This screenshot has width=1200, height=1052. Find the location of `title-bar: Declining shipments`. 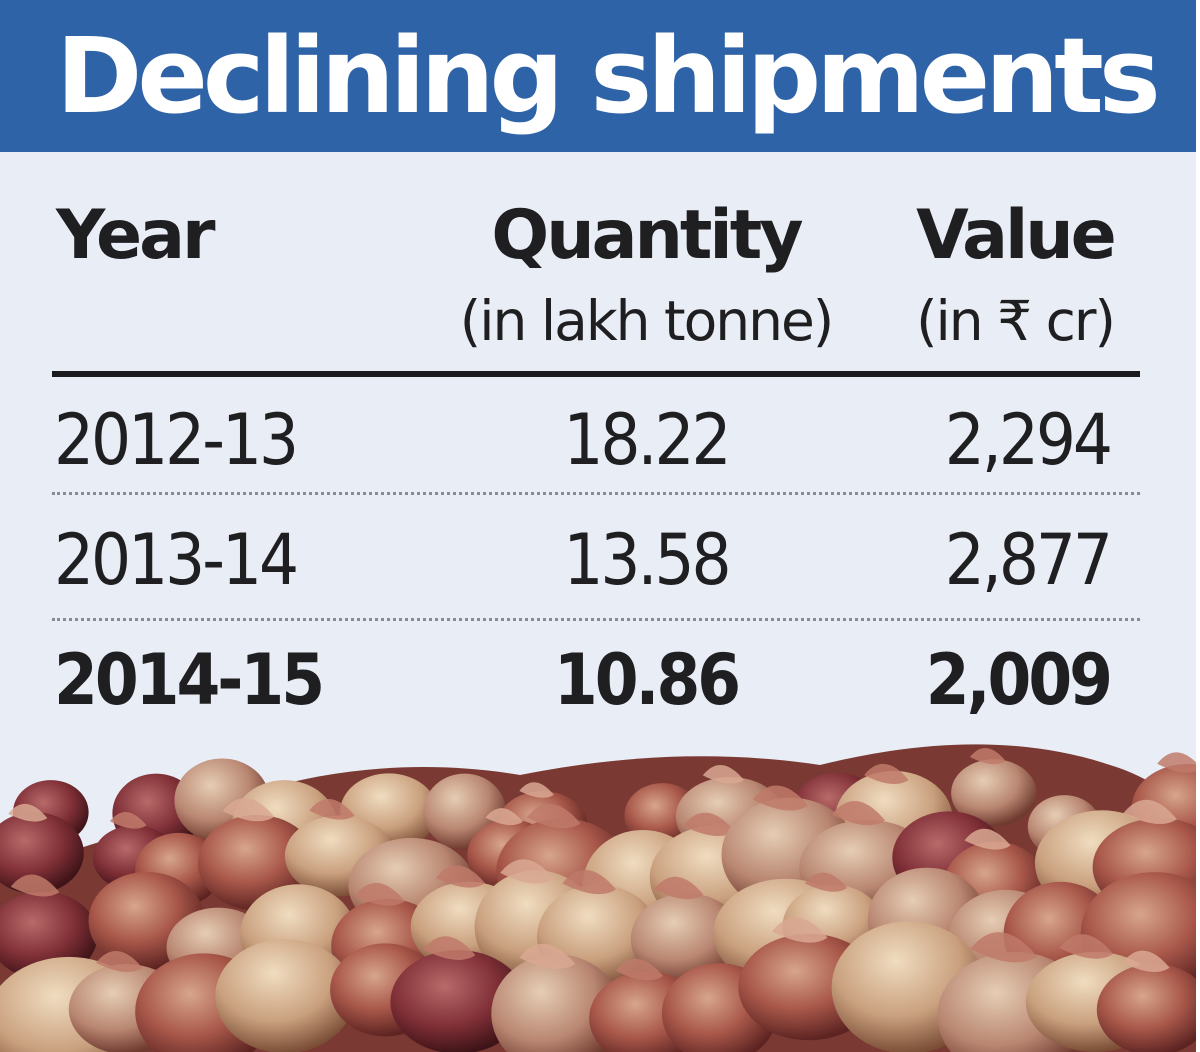

title-bar: Declining shipments is located at coordinates (598, 76).